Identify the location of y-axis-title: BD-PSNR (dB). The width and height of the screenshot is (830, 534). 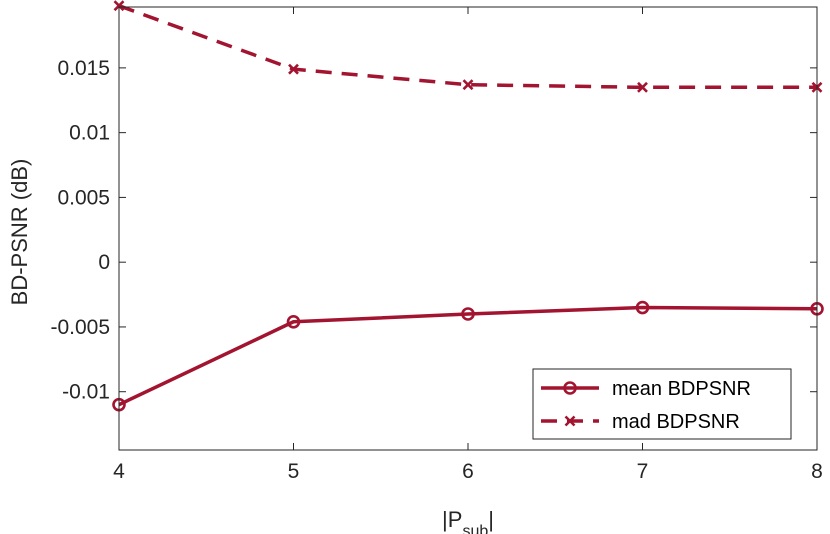
(19, 232).